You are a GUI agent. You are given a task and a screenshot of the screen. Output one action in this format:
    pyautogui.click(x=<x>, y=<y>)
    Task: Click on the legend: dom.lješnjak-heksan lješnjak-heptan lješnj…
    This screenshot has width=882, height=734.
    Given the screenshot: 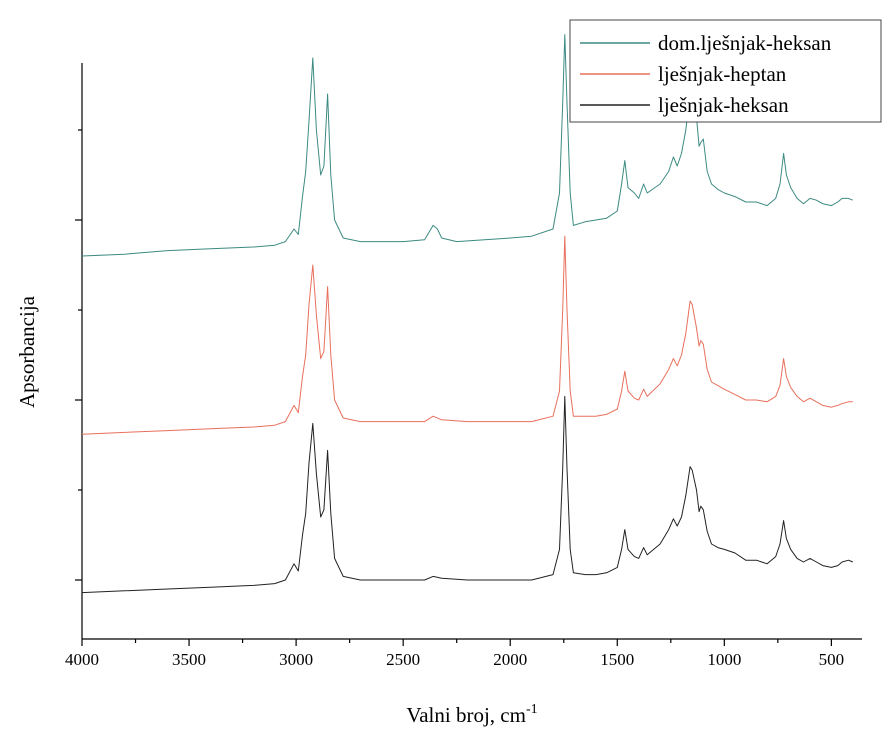 What is the action you would take?
    pyautogui.click(x=725, y=71)
    